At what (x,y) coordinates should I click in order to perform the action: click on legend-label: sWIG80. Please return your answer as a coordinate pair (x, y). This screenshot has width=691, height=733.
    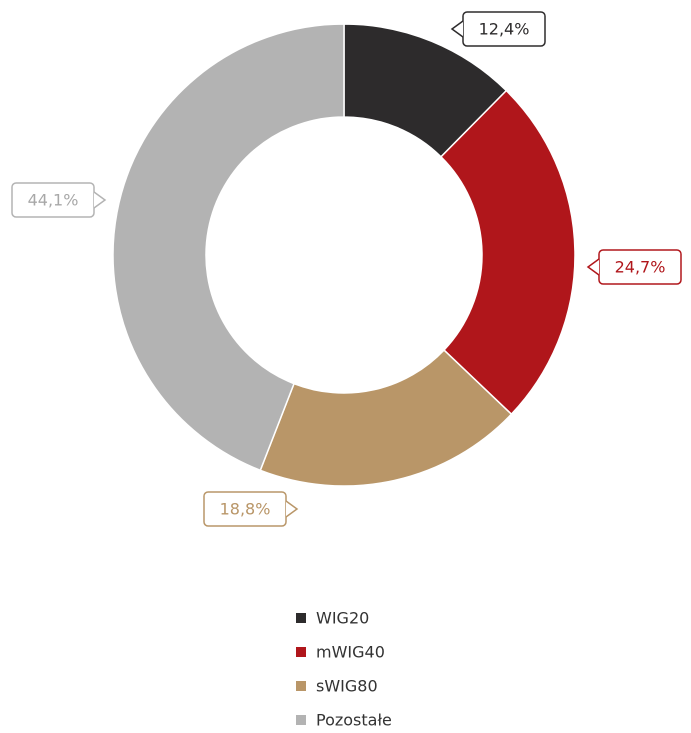
    Looking at the image, I should click on (347, 686).